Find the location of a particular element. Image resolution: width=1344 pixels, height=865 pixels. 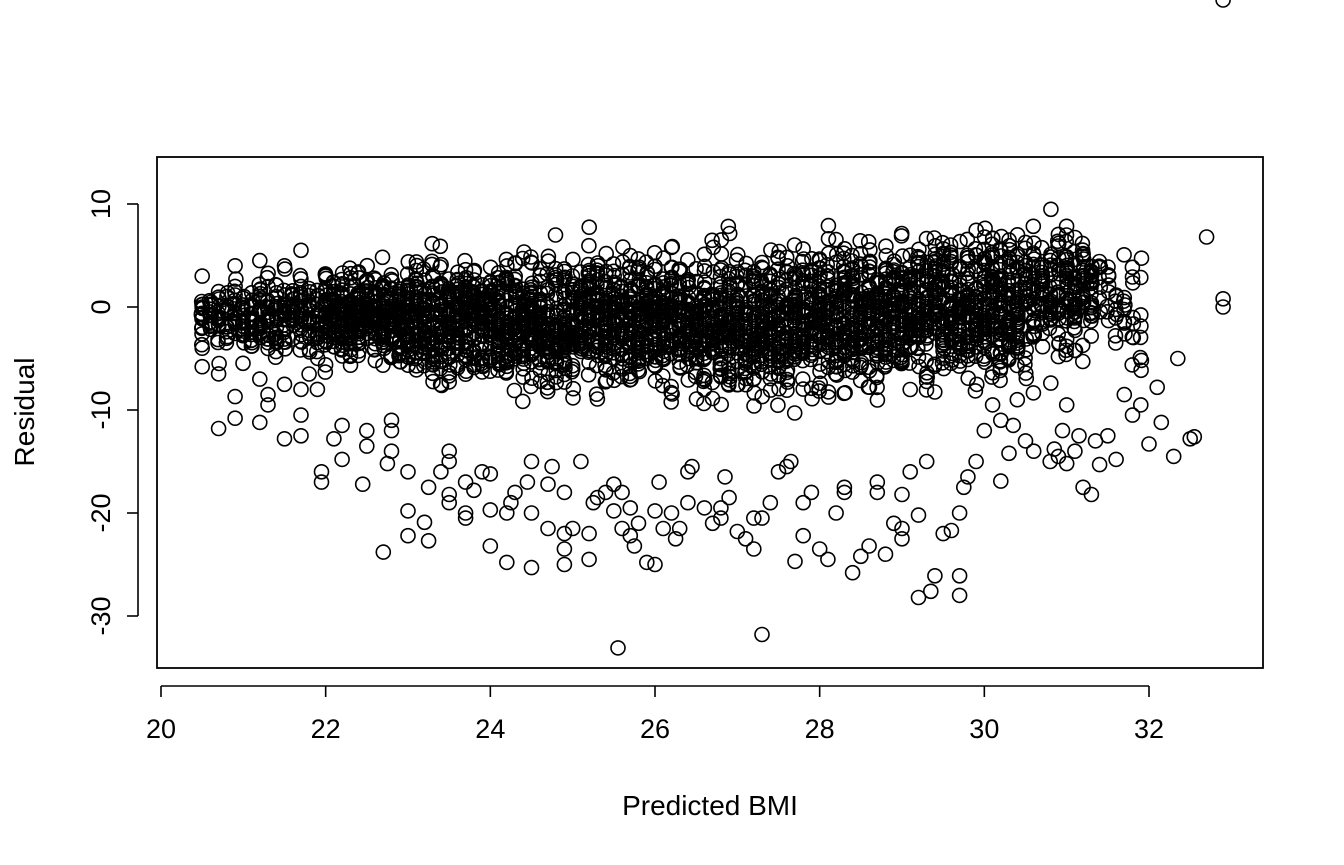

x-axis-title: Predicted BMI is located at coordinates (710, 805).